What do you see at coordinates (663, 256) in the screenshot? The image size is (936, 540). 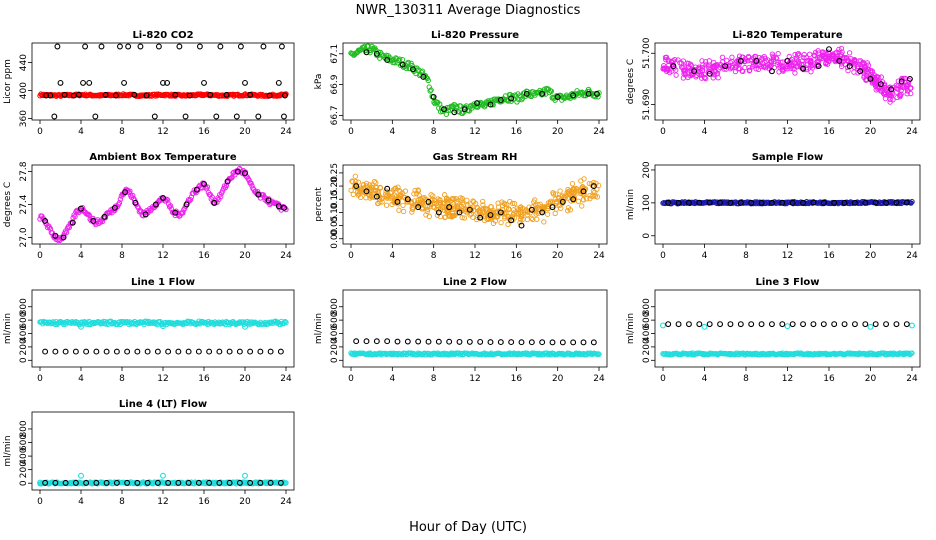 I see `x-tick-label: 0` at bounding box center [663, 256].